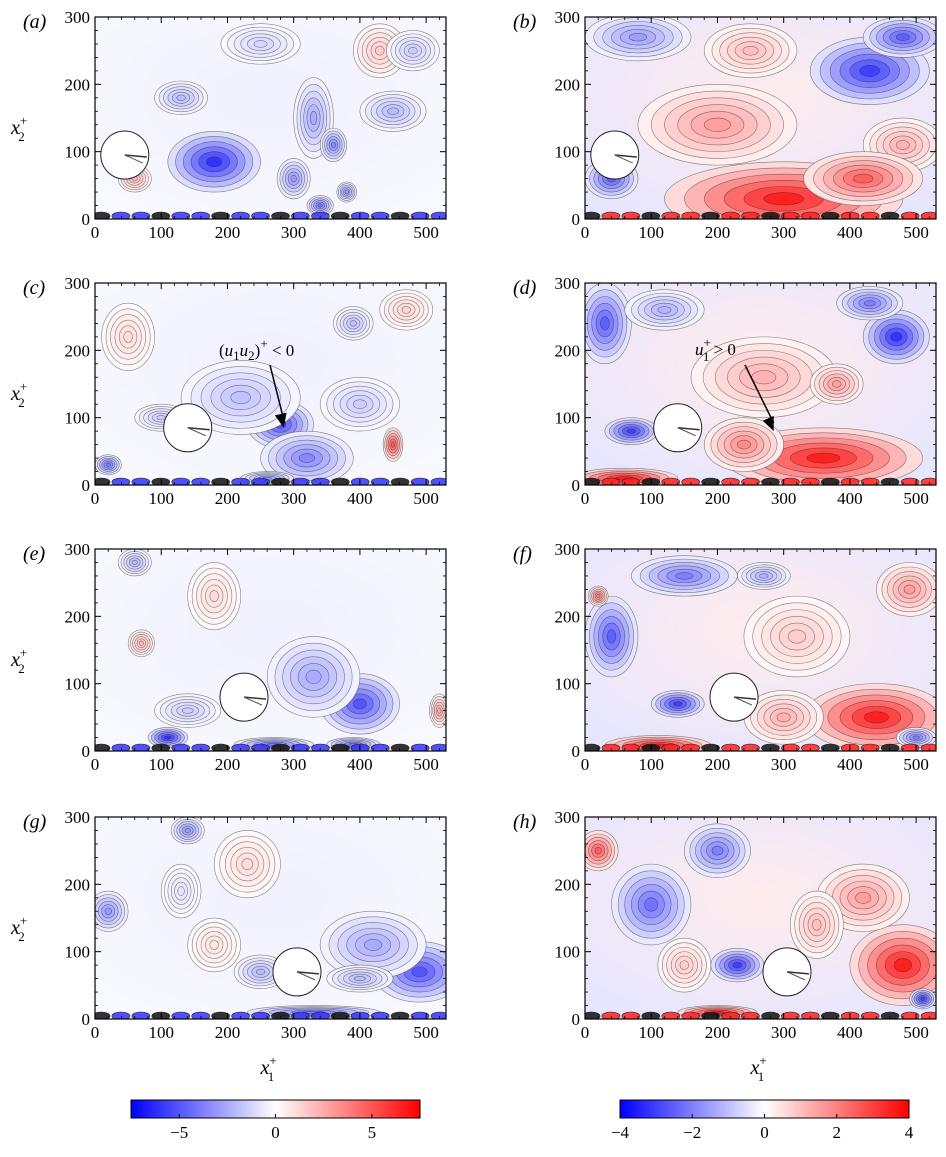 This screenshot has width=946, height=1157. I want to click on panel-label: (d), so click(525, 288).